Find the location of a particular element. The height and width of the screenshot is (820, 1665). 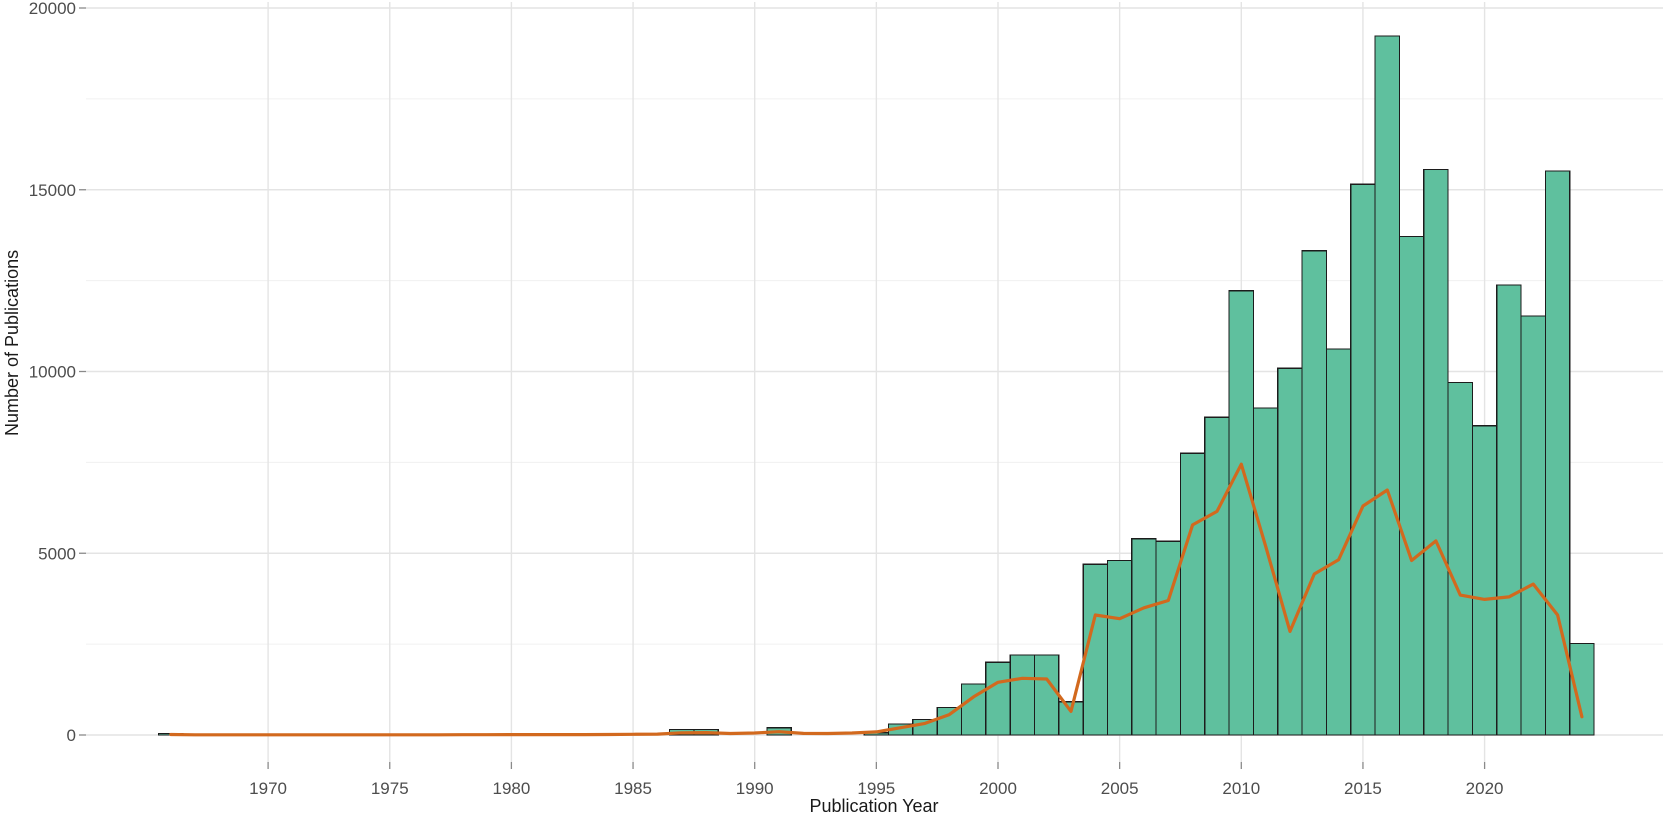

y-tick-label-20000: 20000 is located at coordinates (52, 9).